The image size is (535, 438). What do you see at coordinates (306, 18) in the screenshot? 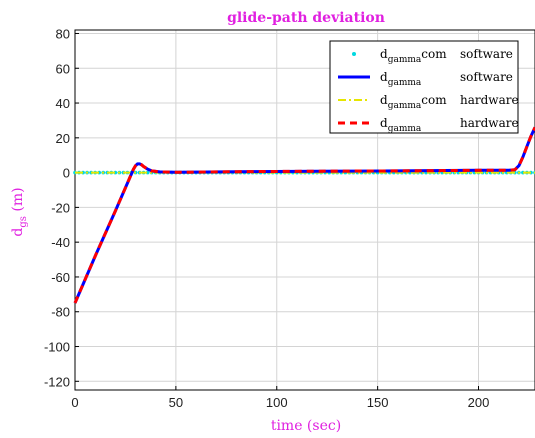
I see `chart-title: glide-path deviation` at bounding box center [306, 18].